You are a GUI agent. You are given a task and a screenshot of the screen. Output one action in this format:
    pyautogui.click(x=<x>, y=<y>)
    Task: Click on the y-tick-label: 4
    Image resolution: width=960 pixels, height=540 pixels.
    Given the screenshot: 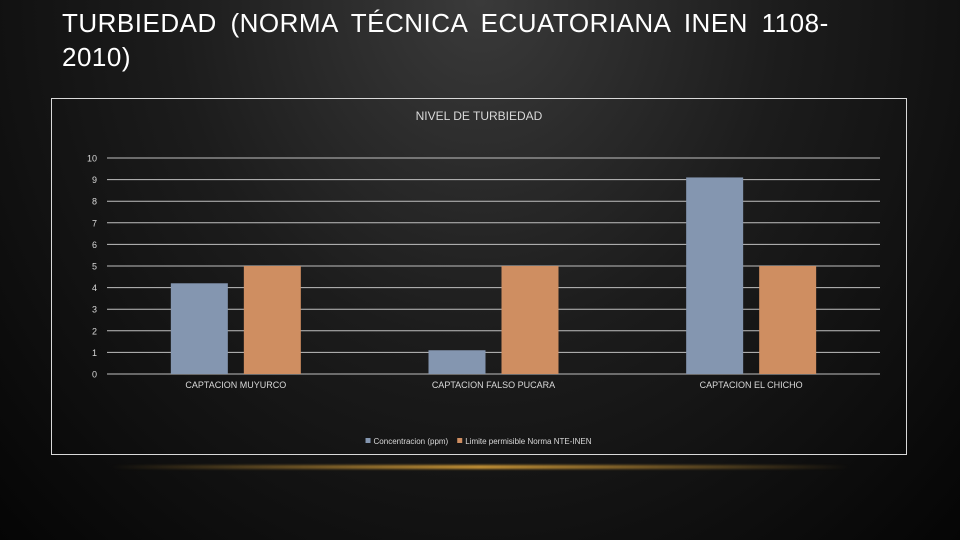 What is the action you would take?
    pyautogui.click(x=94, y=288)
    